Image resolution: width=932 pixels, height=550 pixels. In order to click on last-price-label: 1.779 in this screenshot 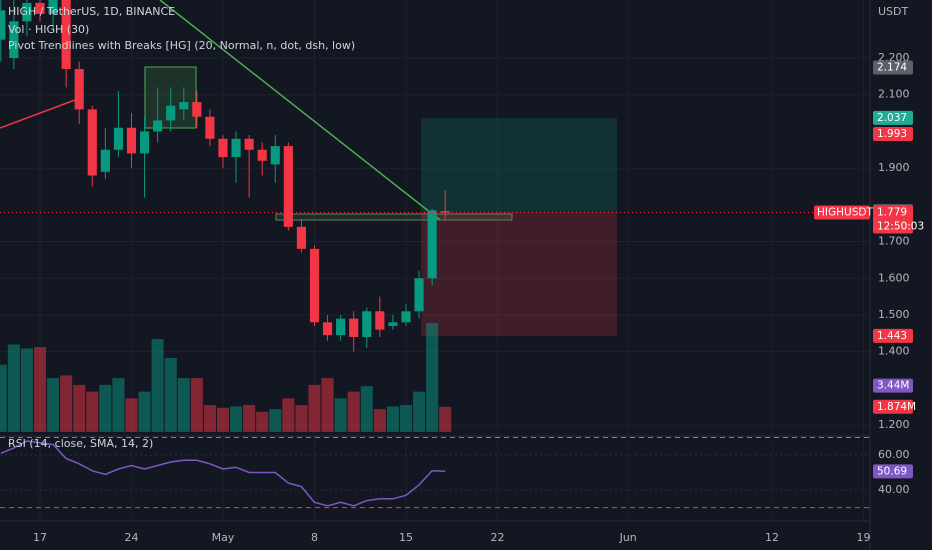, I will do `click(892, 213)`.